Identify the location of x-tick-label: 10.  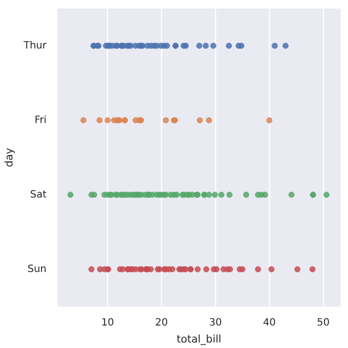
(107, 323).